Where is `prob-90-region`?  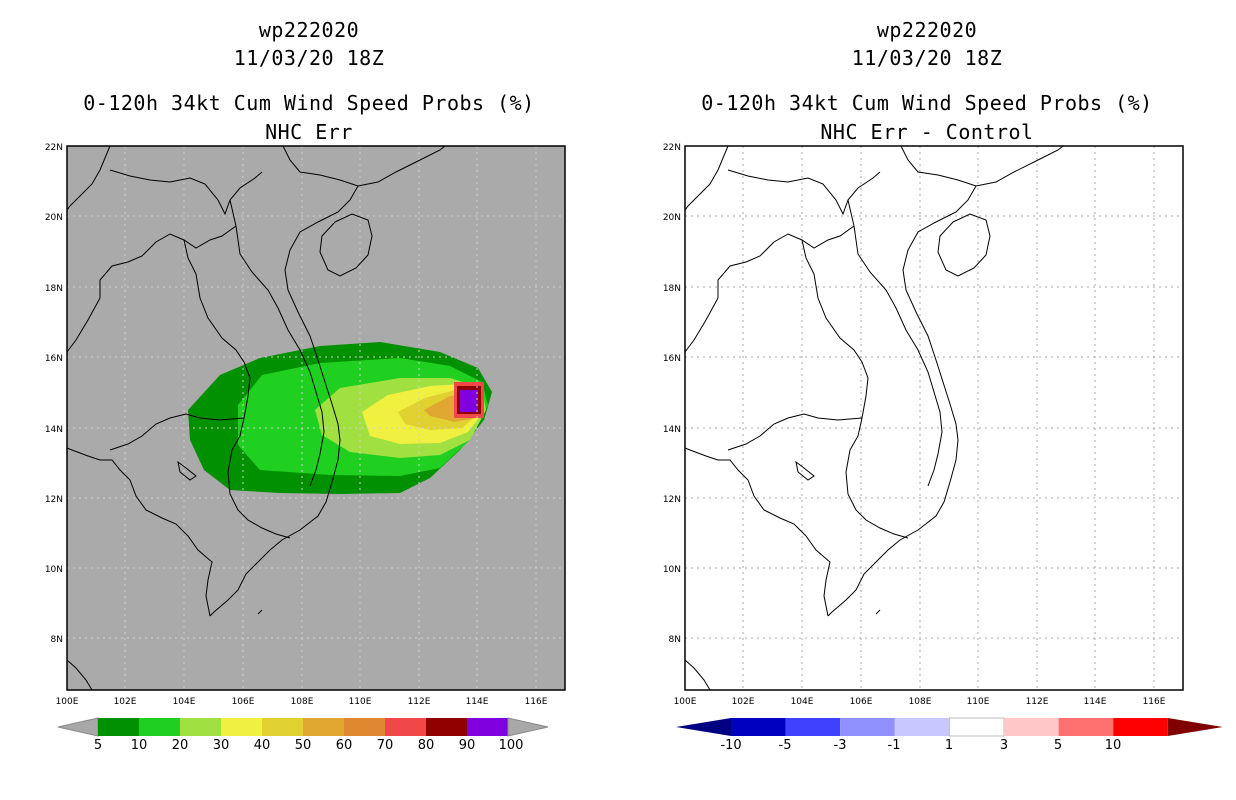
prob-90-region is located at coordinates (469, 401).